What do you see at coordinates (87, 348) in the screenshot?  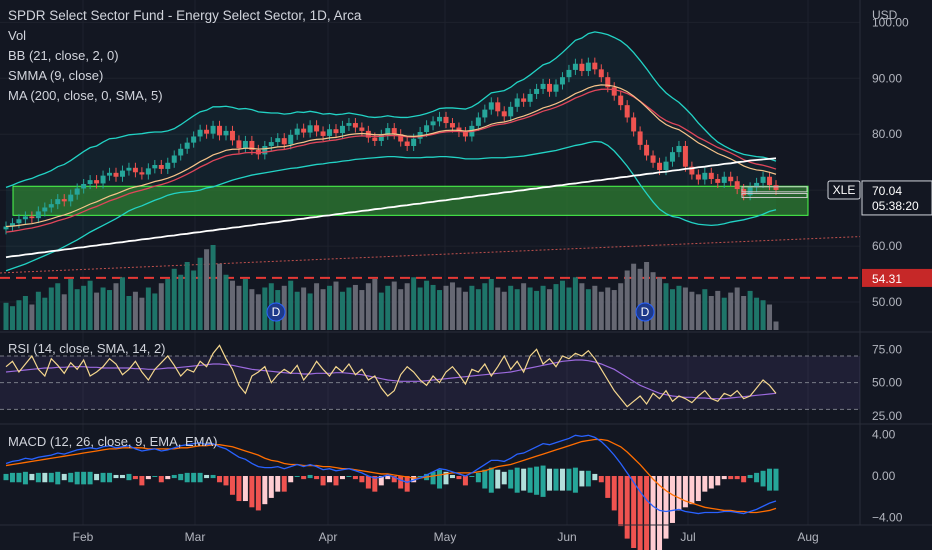 I see `rsi-legend: RSI (14, close, SMA, 14, 2)` at bounding box center [87, 348].